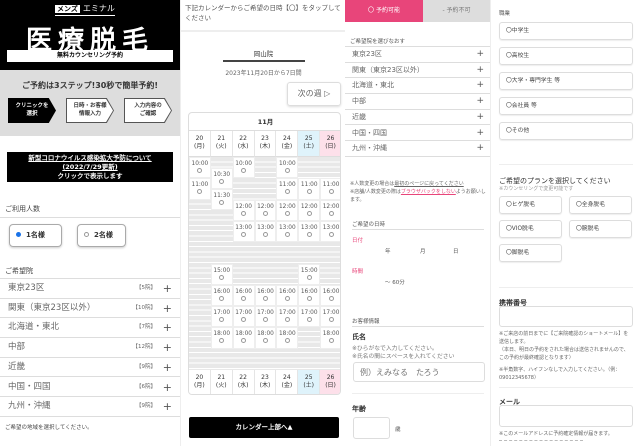 This screenshot has height=446, width=640. I want to click on region-row: 北海道・東北 【7院】 +, so click(90, 328).